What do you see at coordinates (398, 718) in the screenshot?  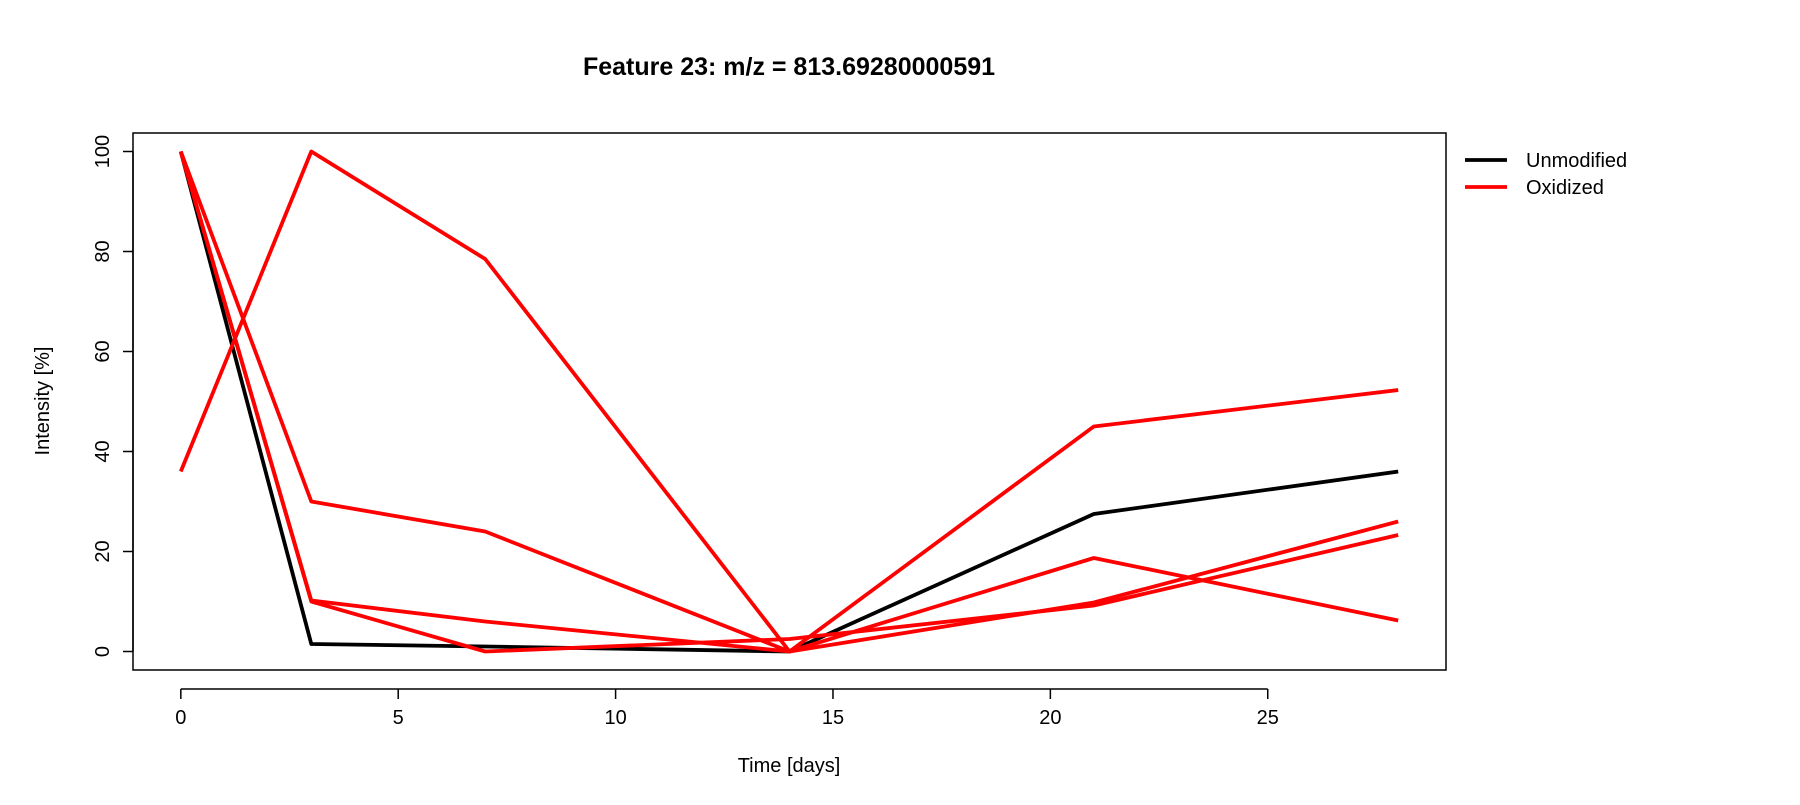 I see `x-tick-label: 5` at bounding box center [398, 718].